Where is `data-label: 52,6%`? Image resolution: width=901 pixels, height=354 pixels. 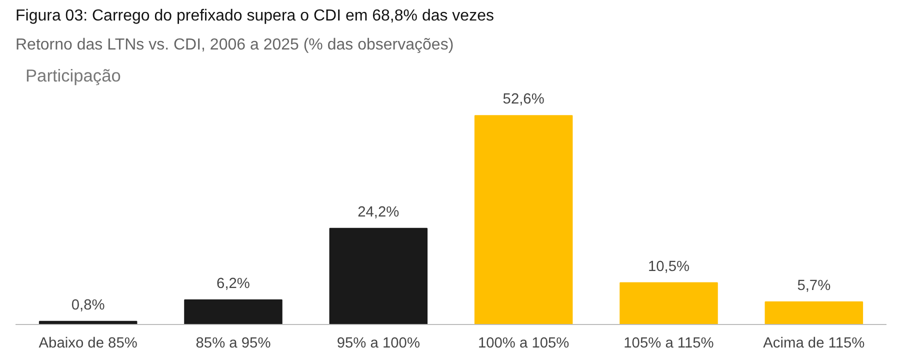 data-label: 52,6% is located at coordinates (523, 100).